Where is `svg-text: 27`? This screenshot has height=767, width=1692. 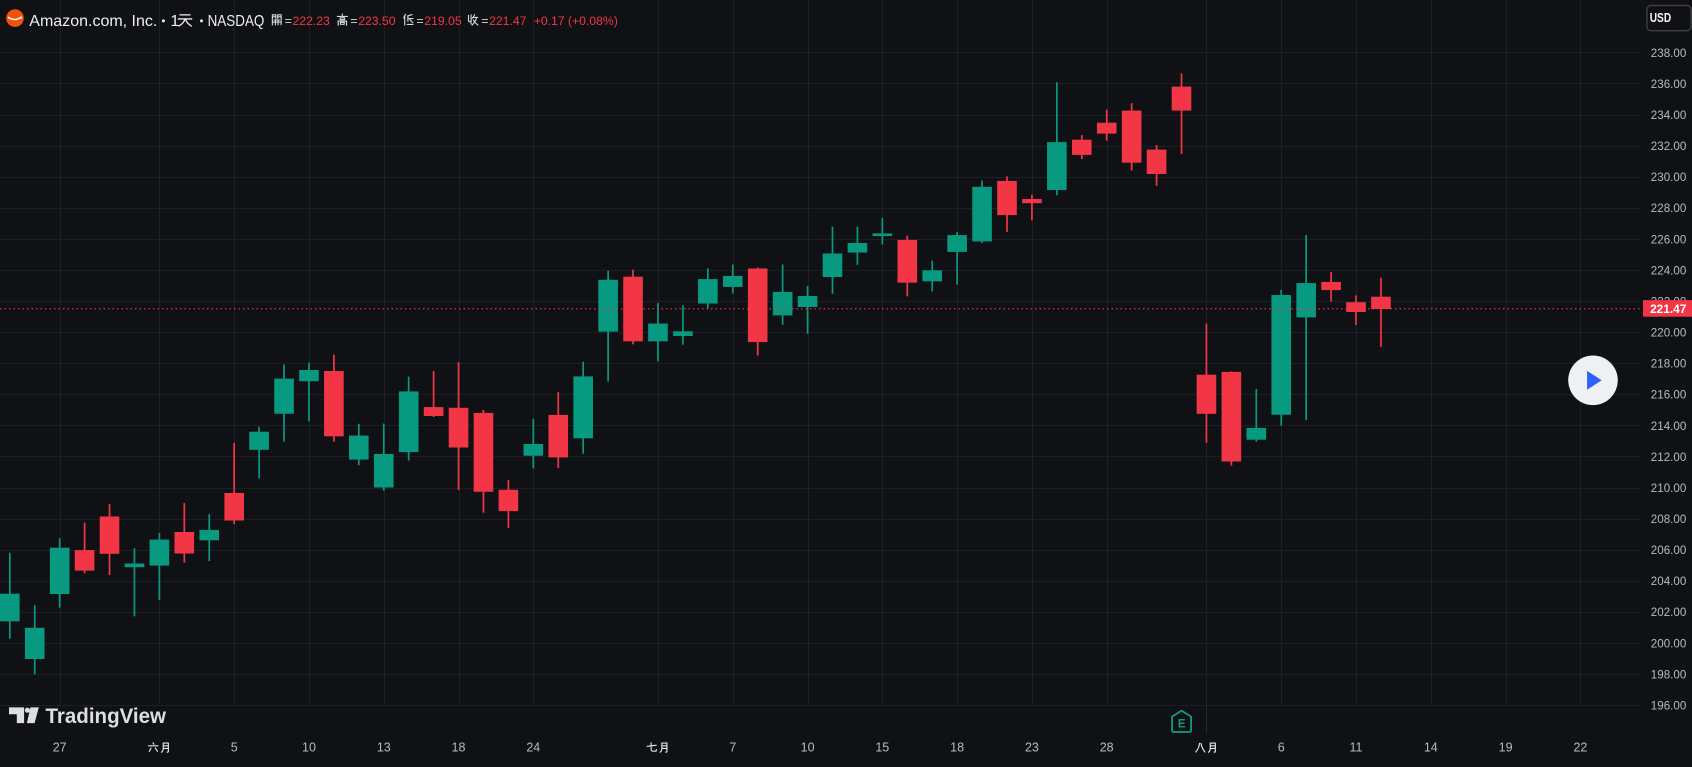 svg-text: 27 is located at coordinates (60, 748).